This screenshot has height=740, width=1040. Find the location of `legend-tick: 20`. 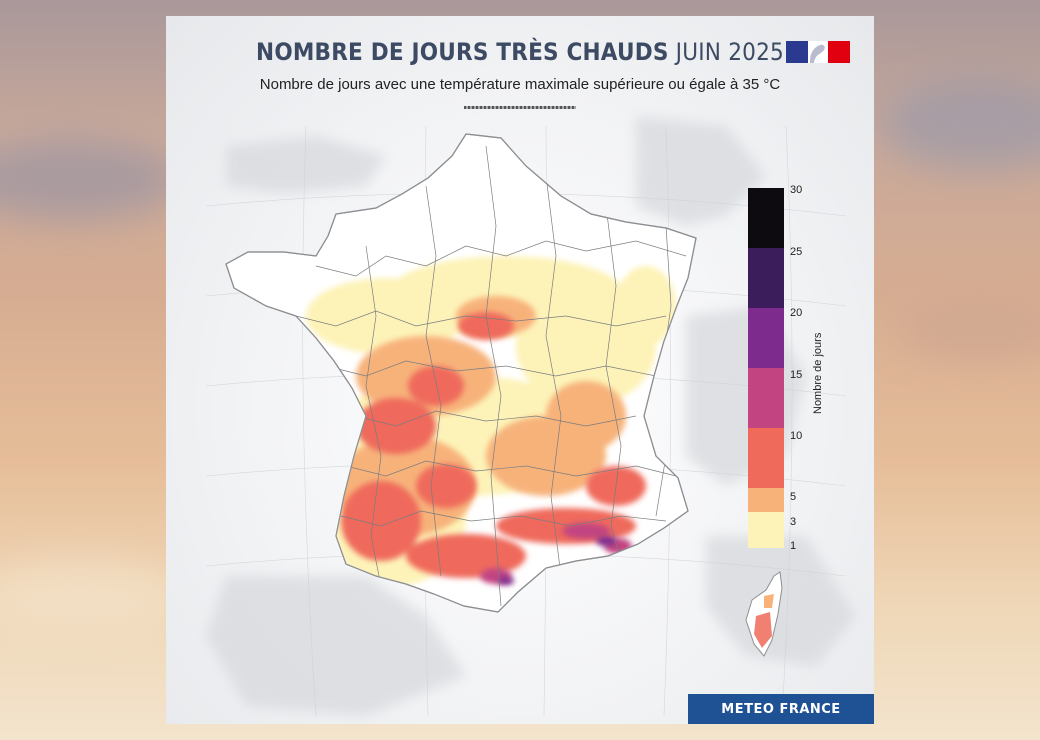

legend-tick: 20 is located at coordinates (796, 313).